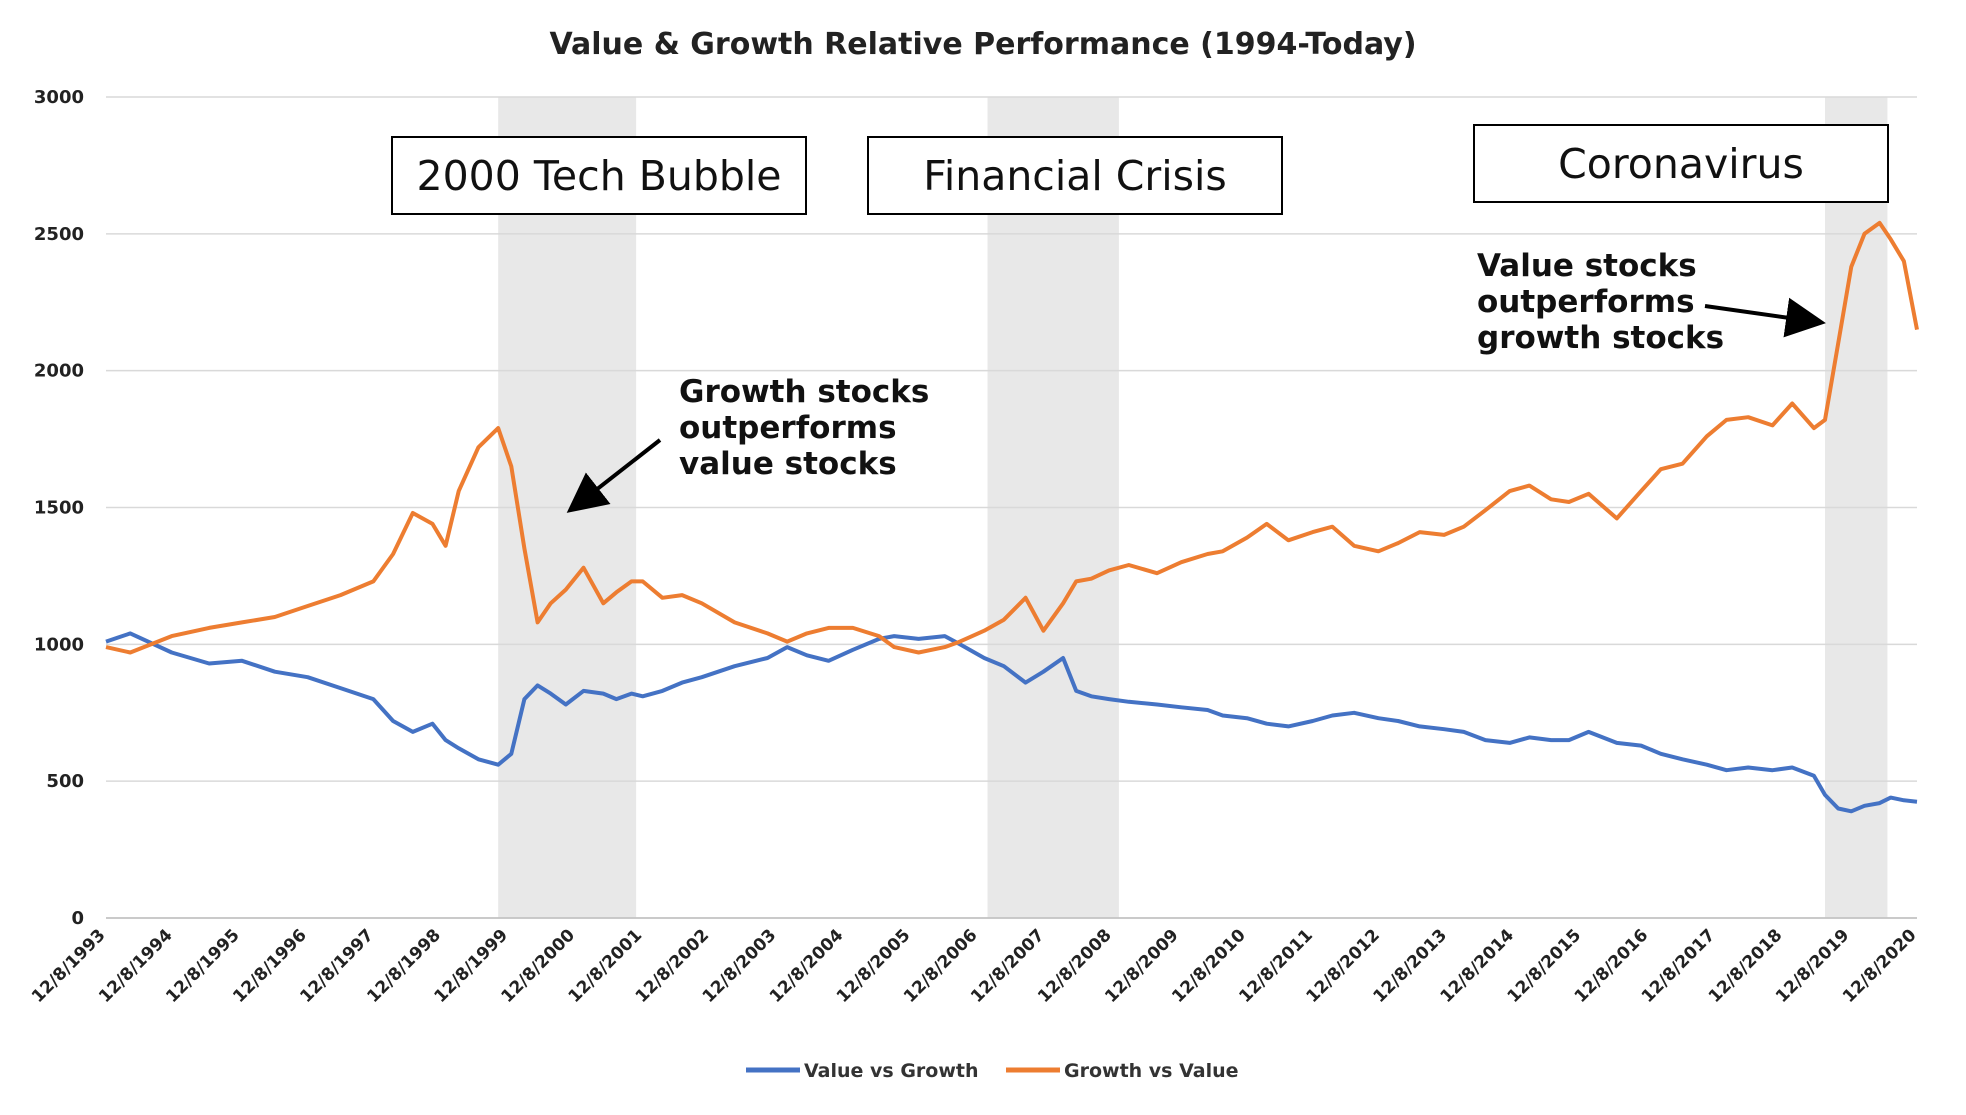 Image resolution: width=1966 pixels, height=1115 pixels. What do you see at coordinates (1765, 317) in the screenshot?
I see `callout-value-arrow` at bounding box center [1765, 317].